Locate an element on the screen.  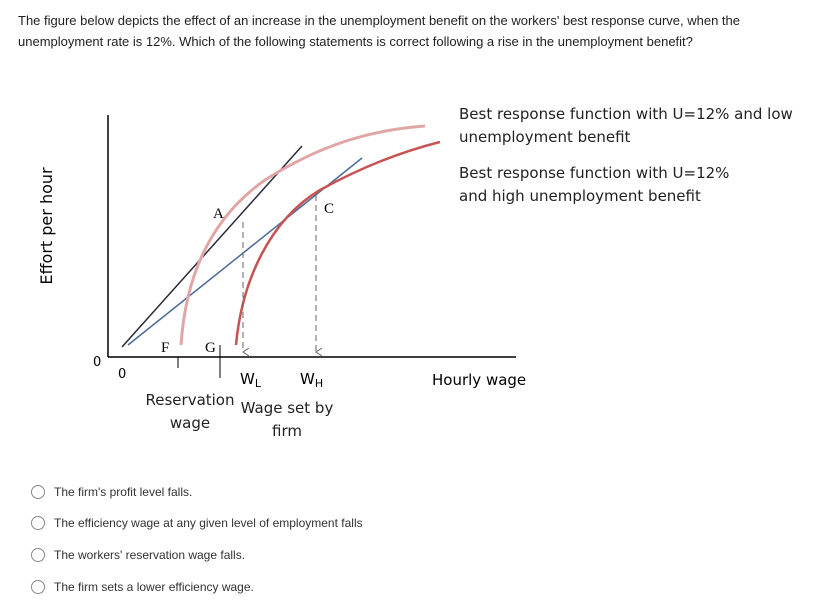
option: The firm sets a lower efficiency wage. is located at coordinates (142, 587).